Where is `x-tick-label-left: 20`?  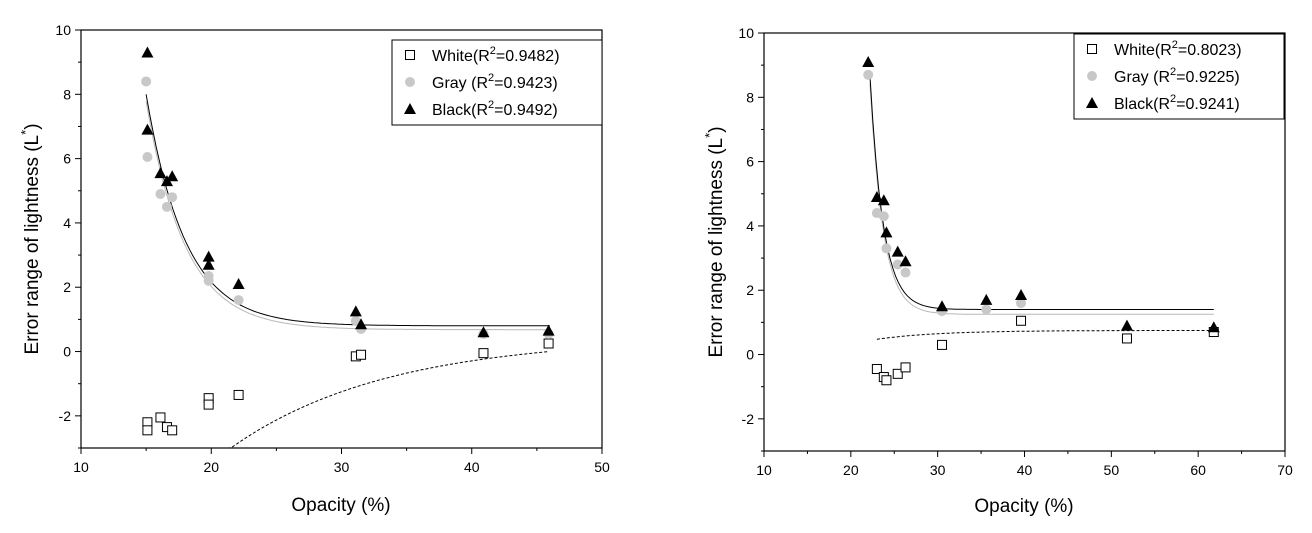 x-tick-label-left: 20 is located at coordinates (211, 467).